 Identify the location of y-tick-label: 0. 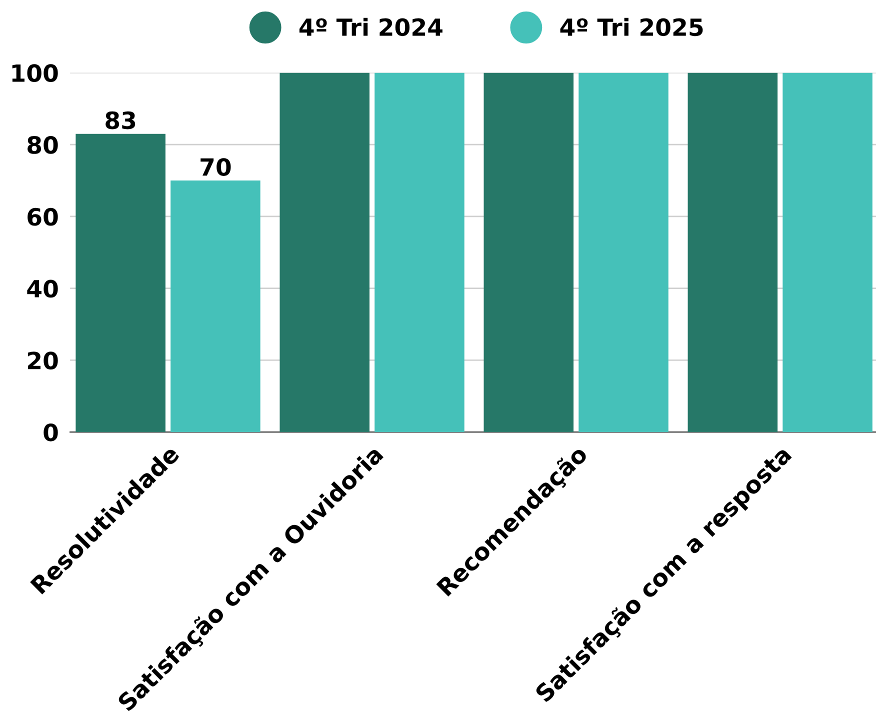
(51, 433).